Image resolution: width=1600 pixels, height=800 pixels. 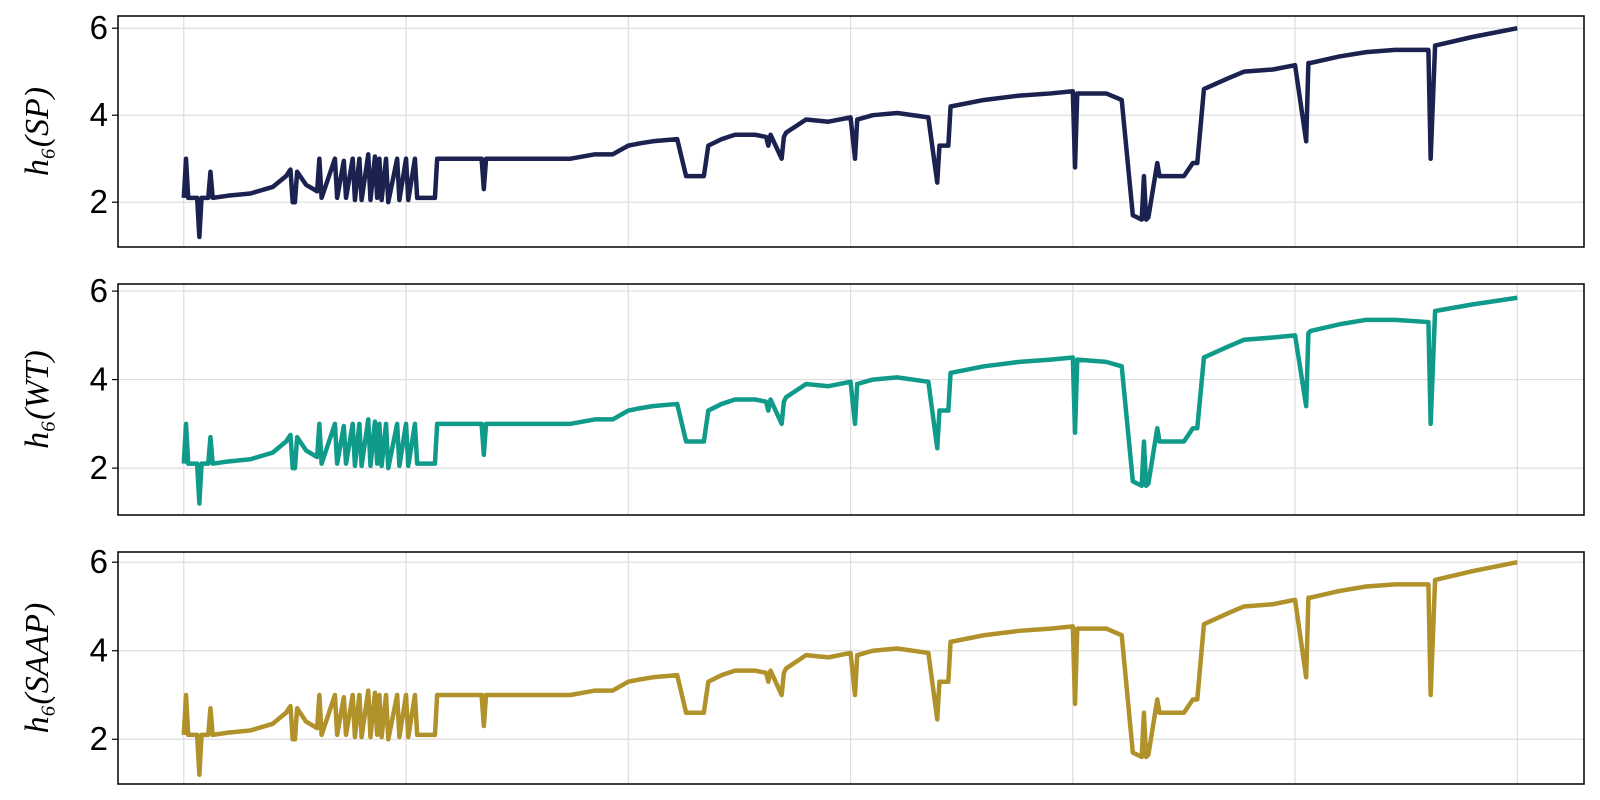 I want to click on y-axis-label: h₆(SP), so click(x=37, y=131).